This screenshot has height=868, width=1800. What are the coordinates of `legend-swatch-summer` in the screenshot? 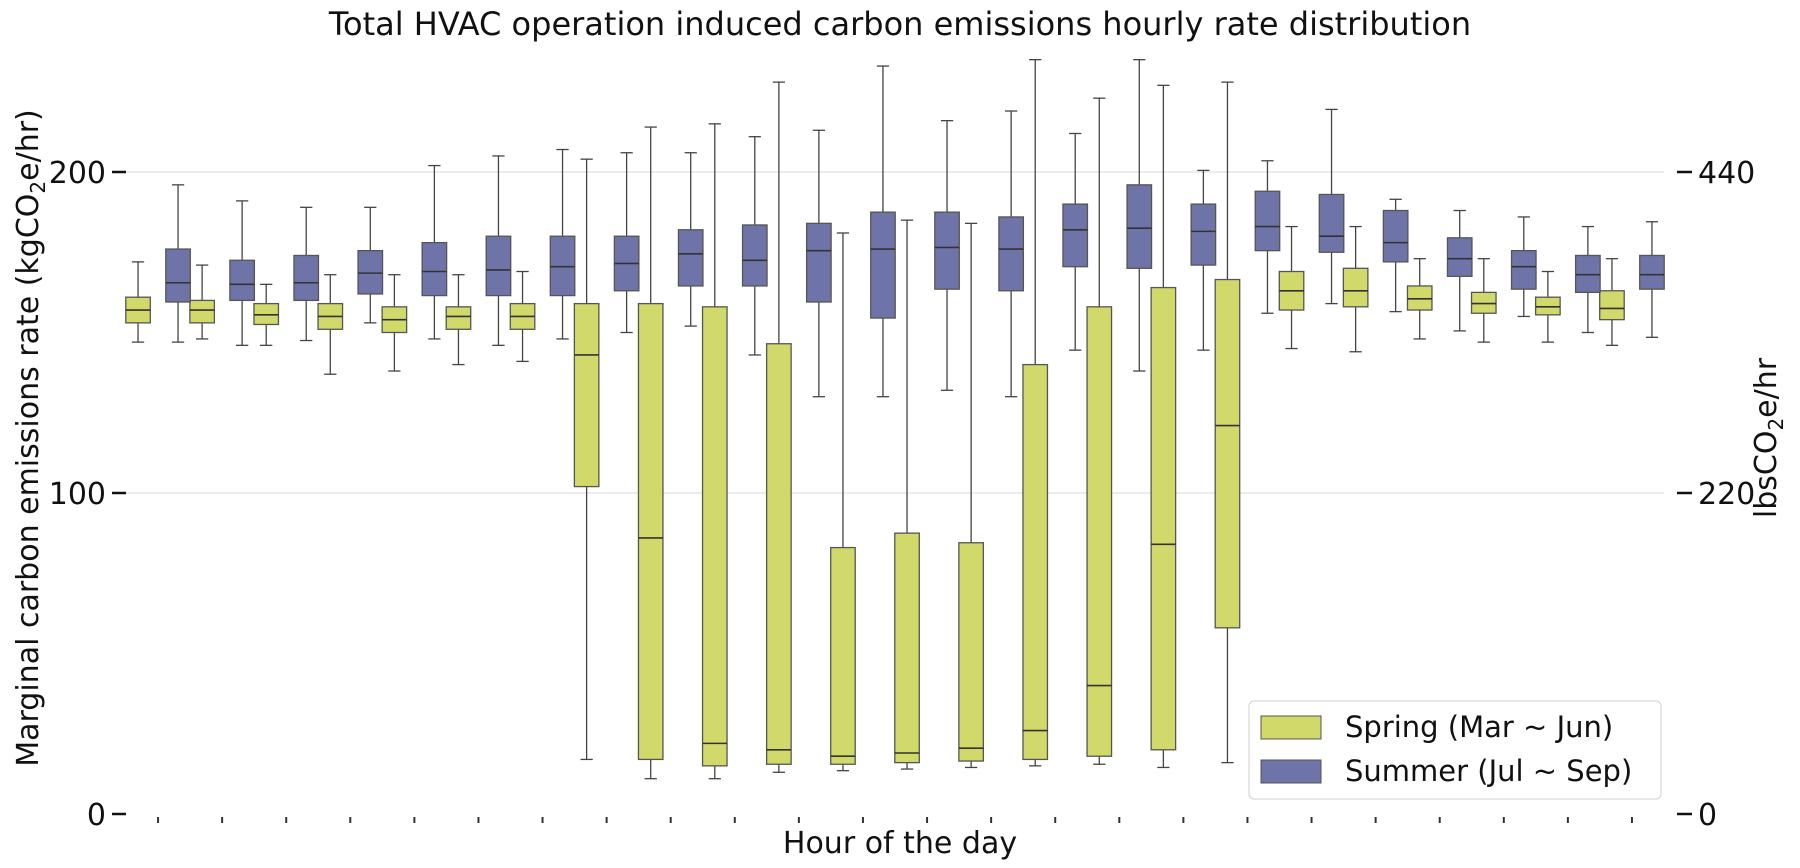 It's located at (1291, 771).